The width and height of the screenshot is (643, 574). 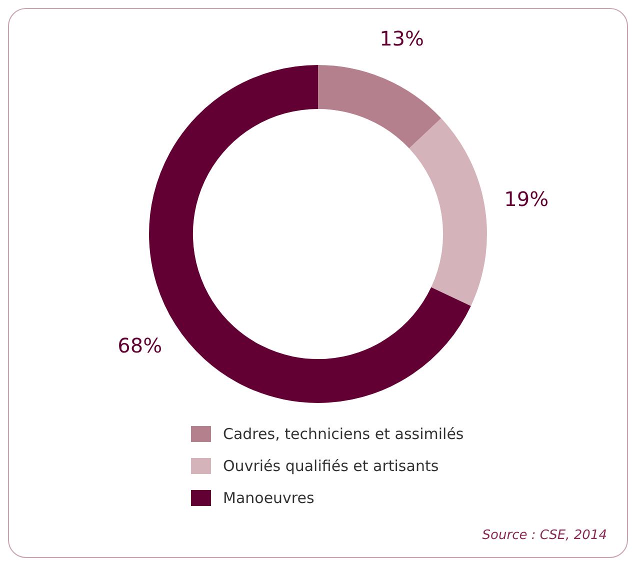 What do you see at coordinates (544, 535) in the screenshot?
I see `source-note: Source : CSE, 2014` at bounding box center [544, 535].